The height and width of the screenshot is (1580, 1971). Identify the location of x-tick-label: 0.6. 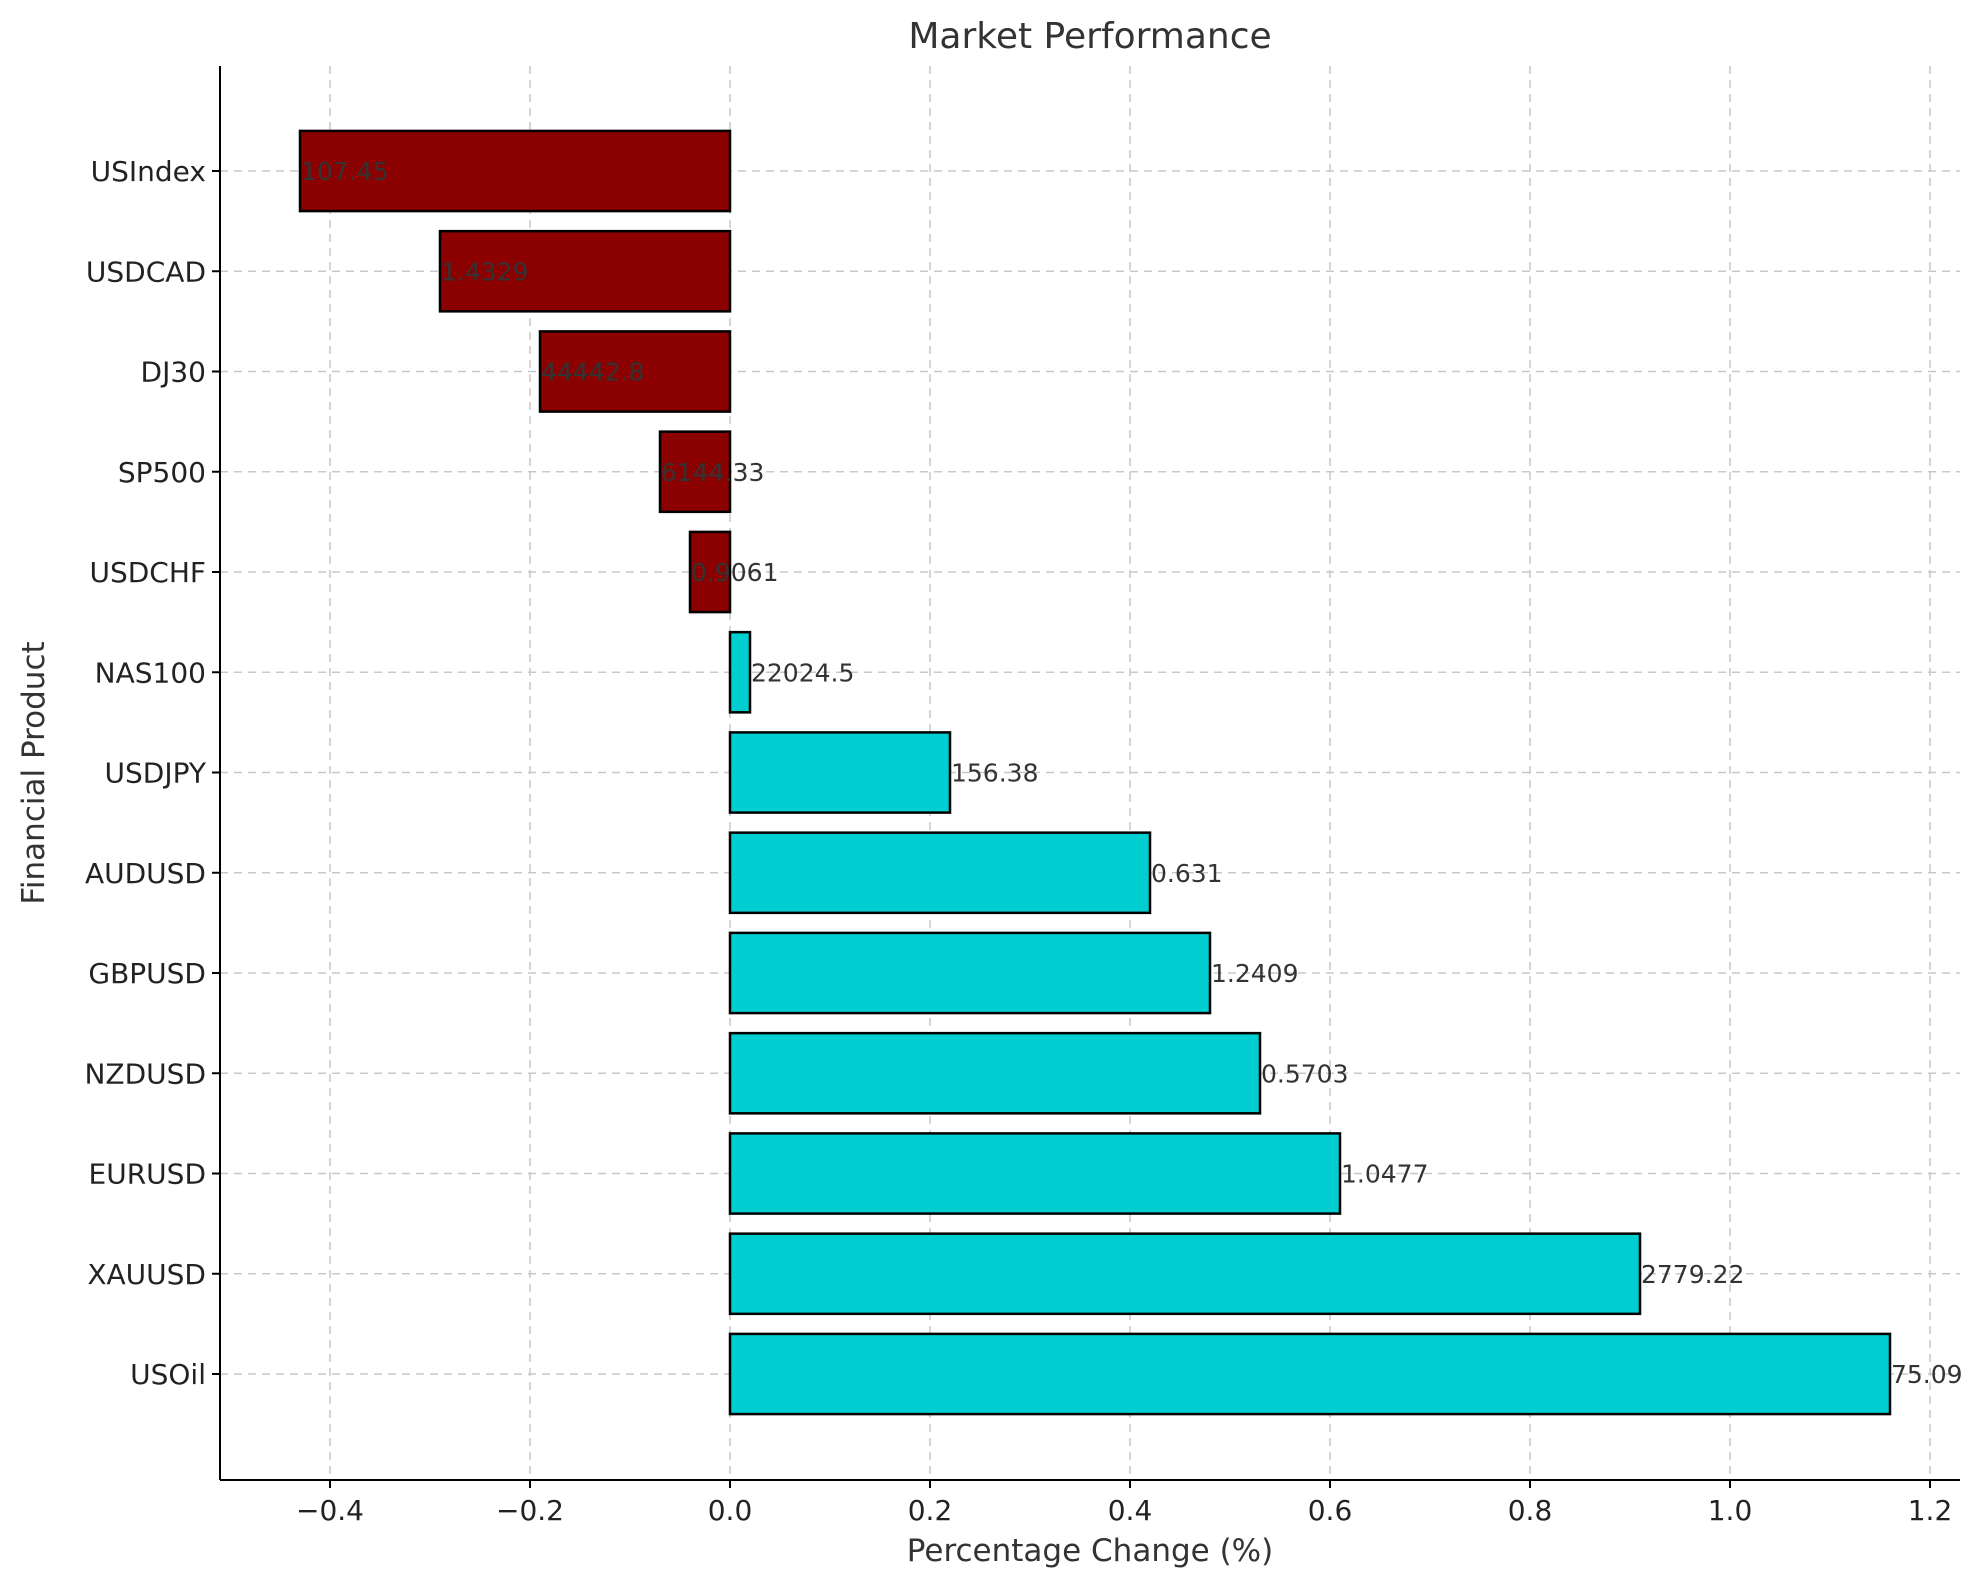
(1330, 1510).